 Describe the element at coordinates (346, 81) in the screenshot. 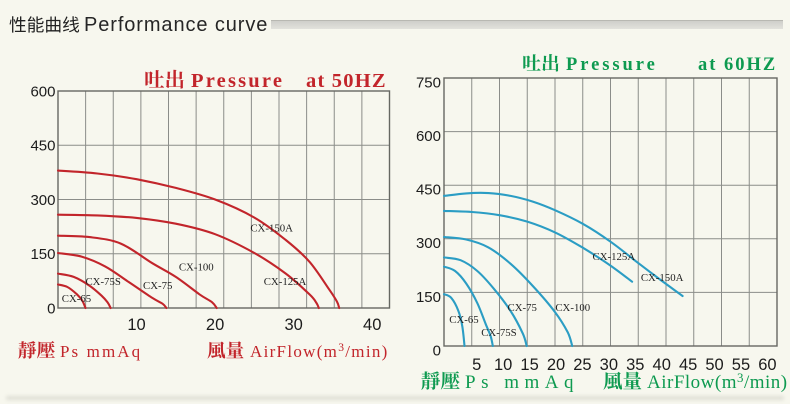

I see `title-freq-50hz: at 50HZ` at that location.